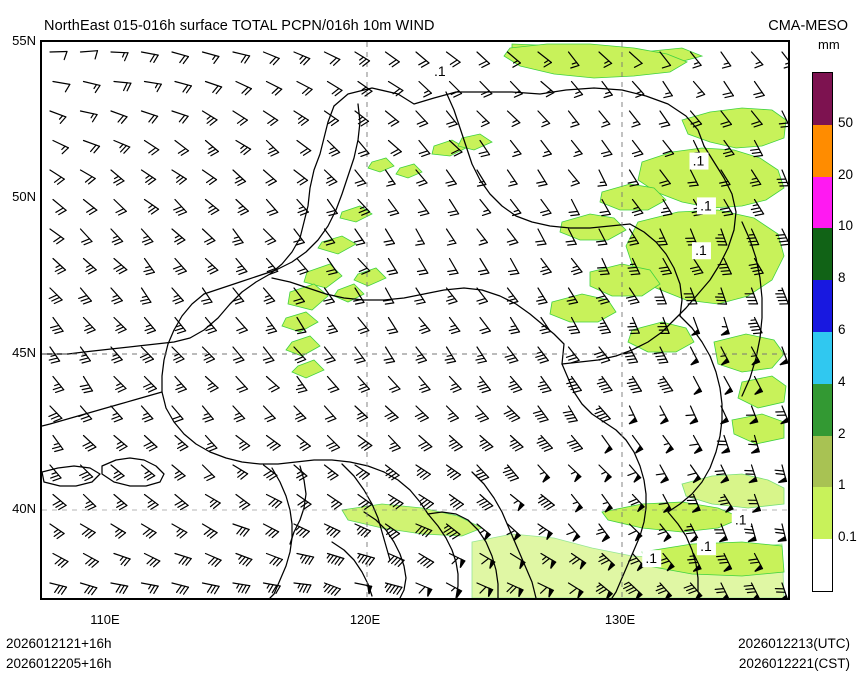  I want to click on colorbar-tick-label: 1, so click(842, 485).